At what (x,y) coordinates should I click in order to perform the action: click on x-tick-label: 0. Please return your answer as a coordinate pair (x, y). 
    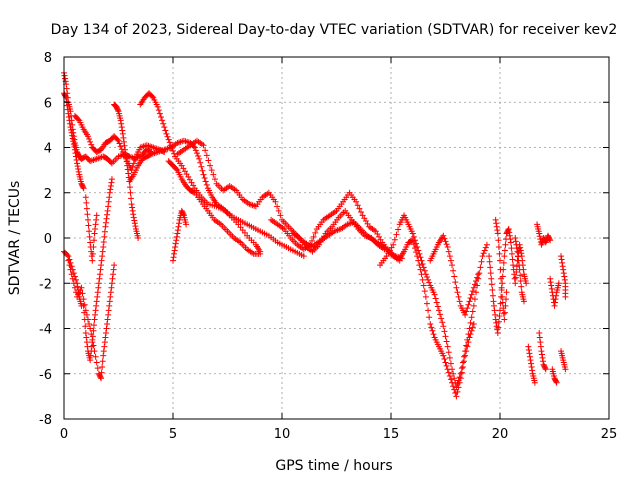
    Looking at the image, I should click on (64, 434).